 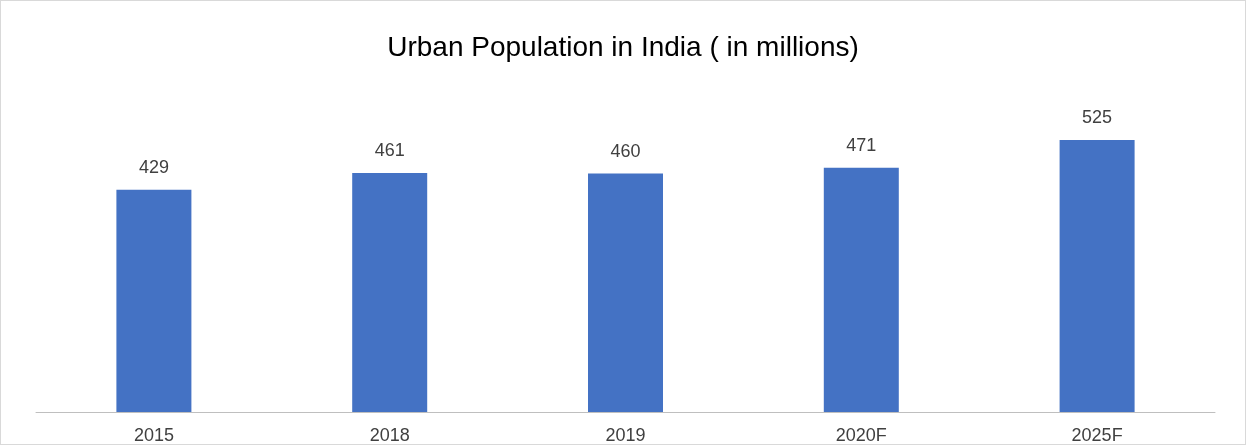 What do you see at coordinates (1097, 116) in the screenshot?
I see `data-label: 525` at bounding box center [1097, 116].